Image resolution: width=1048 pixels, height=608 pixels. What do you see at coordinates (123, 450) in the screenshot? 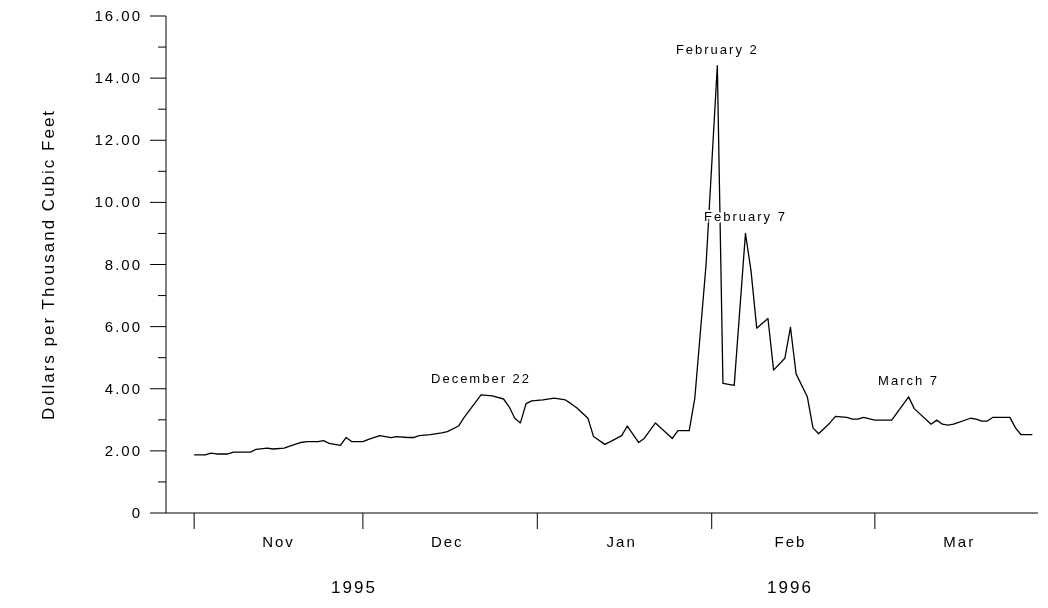
I see `y-tick-label: 2.00` at bounding box center [123, 450].